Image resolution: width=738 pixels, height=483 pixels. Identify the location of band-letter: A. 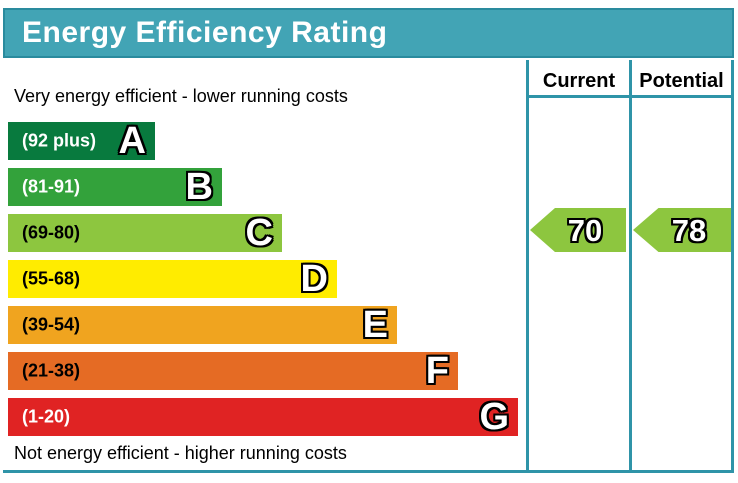
(132, 141).